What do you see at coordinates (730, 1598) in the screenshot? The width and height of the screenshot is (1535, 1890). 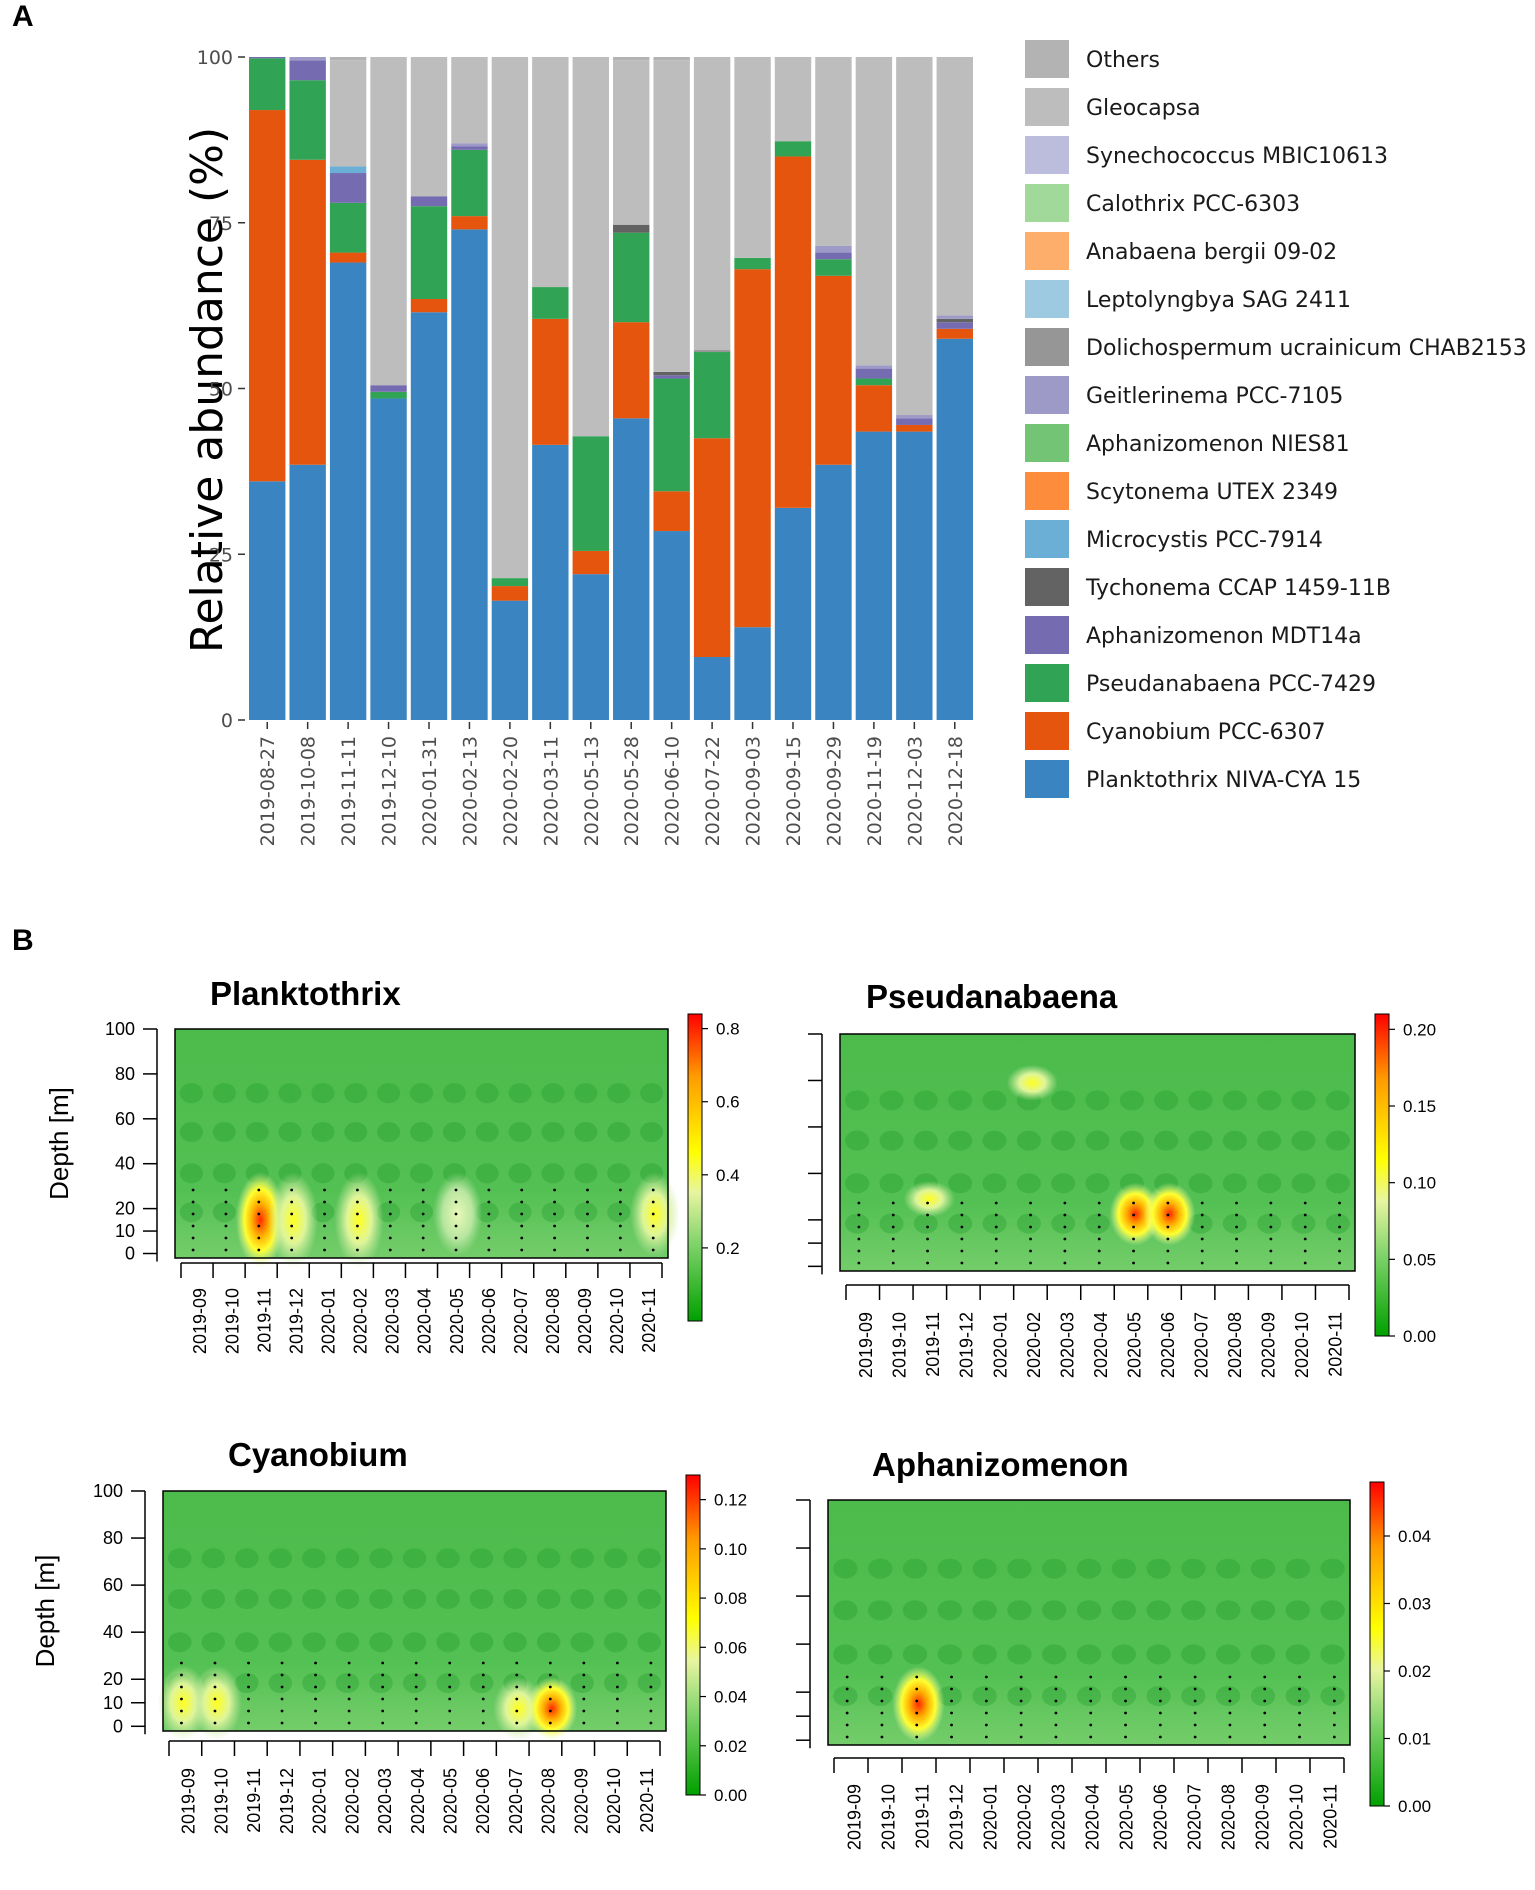 I see `colorbar-tick-label: 0.08` at bounding box center [730, 1598].